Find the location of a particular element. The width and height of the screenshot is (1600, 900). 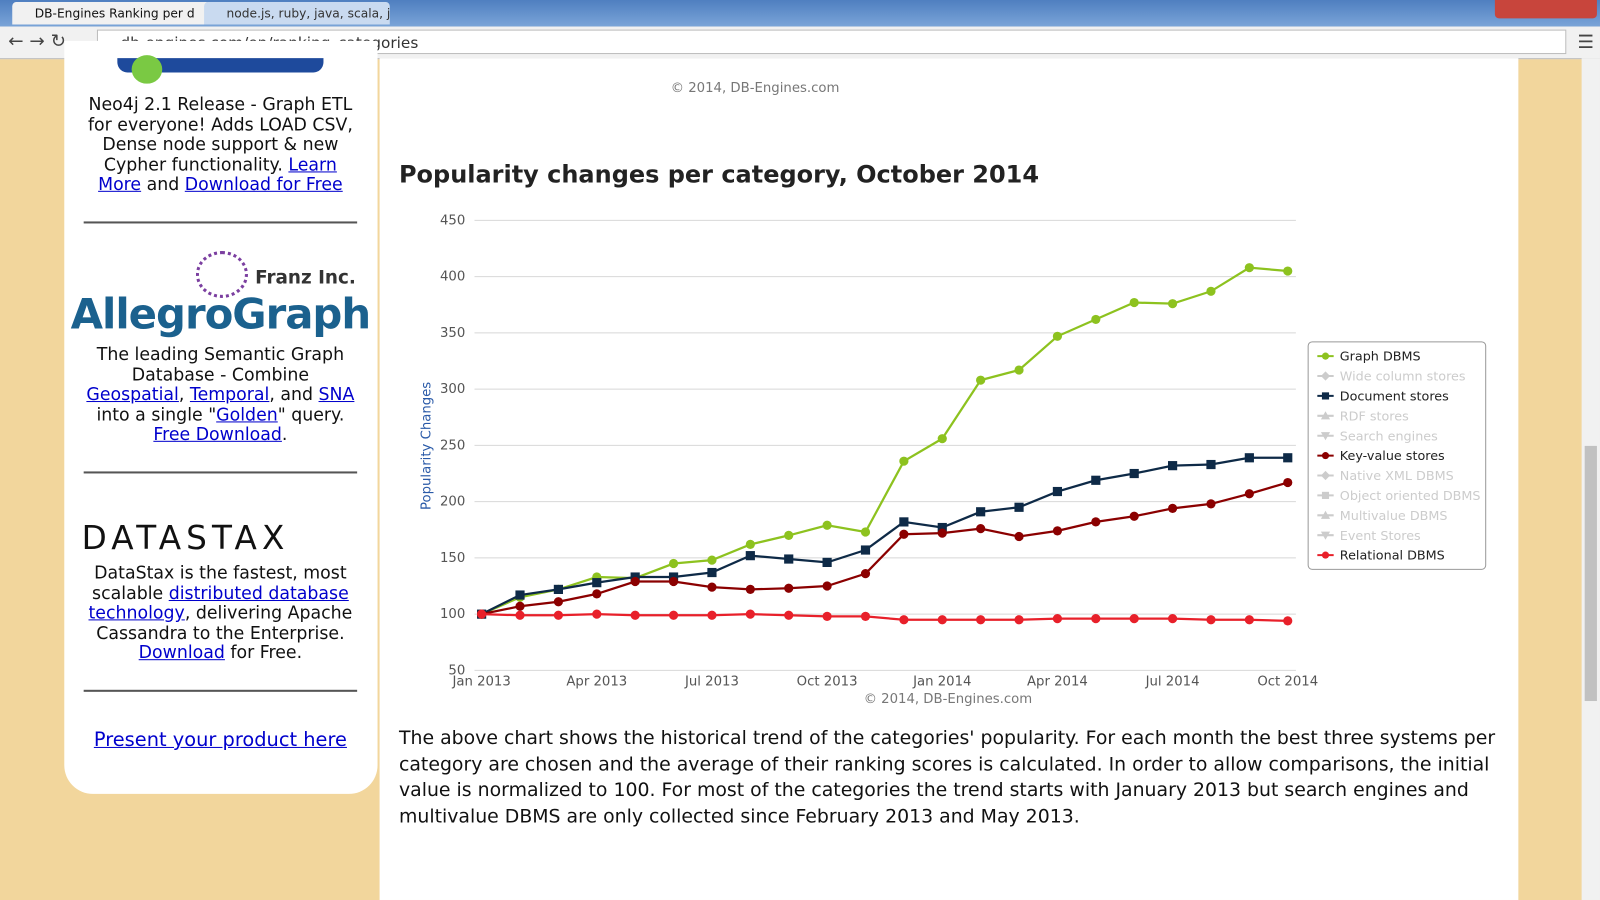

text: into a single " is located at coordinates (156, 415).